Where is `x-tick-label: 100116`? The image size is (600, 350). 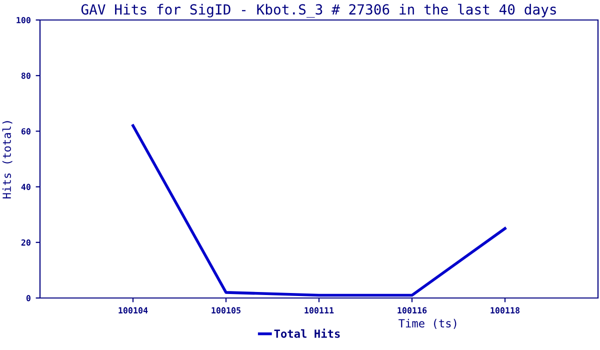 x-tick-label: 100116 is located at coordinates (412, 310).